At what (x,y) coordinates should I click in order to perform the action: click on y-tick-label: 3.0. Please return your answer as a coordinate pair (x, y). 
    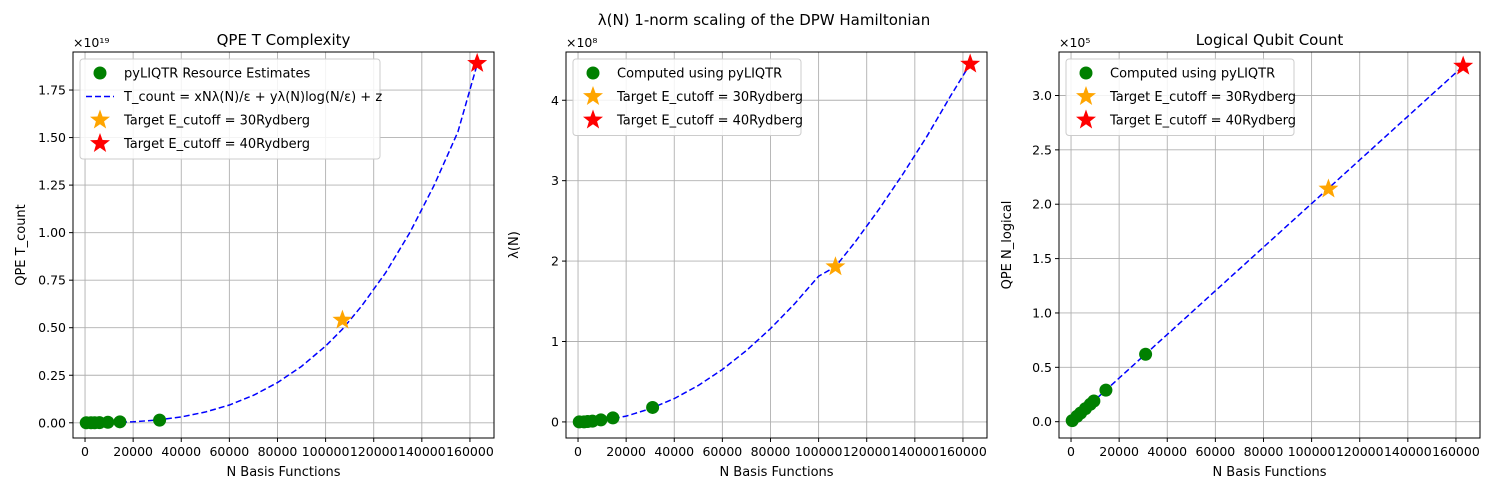
    Looking at the image, I should click on (1042, 95).